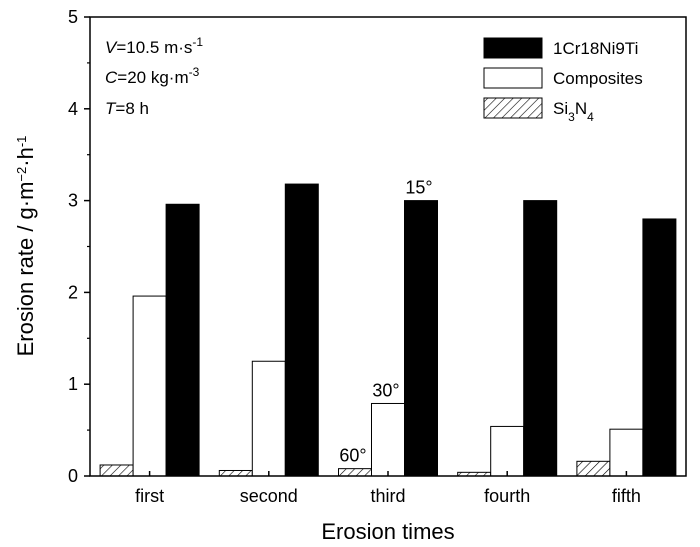 The height and width of the screenshot is (547, 700). I want to click on y-axis-title: Erosion rate / g·m−2·h-1, so click(25, 246).